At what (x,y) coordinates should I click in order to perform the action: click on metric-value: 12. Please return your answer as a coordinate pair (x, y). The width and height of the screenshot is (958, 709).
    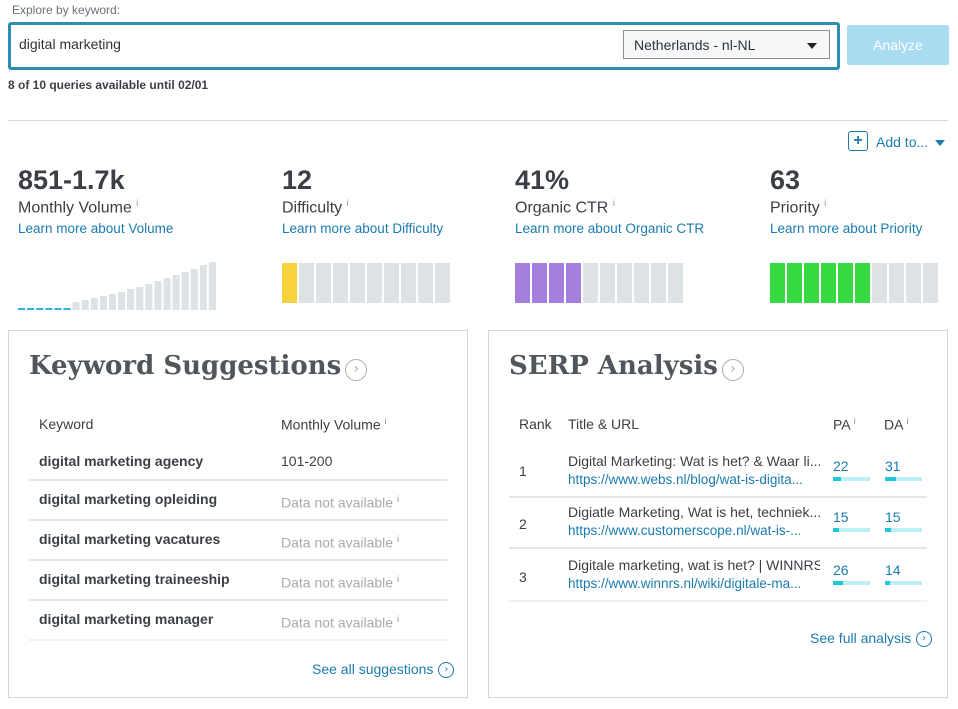
    Looking at the image, I should click on (297, 180).